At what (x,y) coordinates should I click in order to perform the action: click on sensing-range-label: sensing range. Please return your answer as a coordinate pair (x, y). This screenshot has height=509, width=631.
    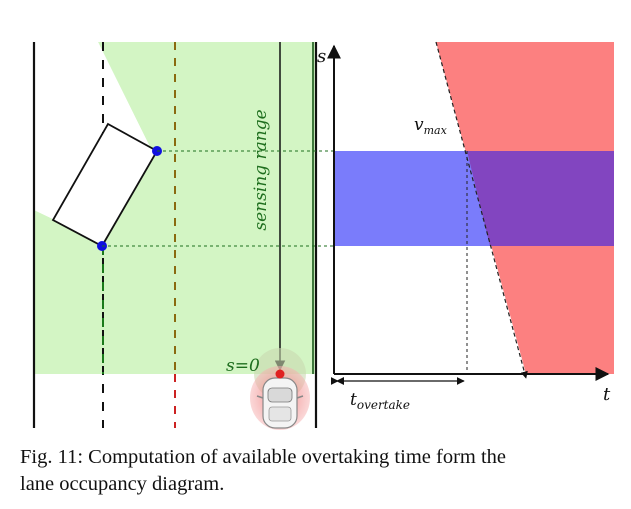
    Looking at the image, I should click on (261, 169).